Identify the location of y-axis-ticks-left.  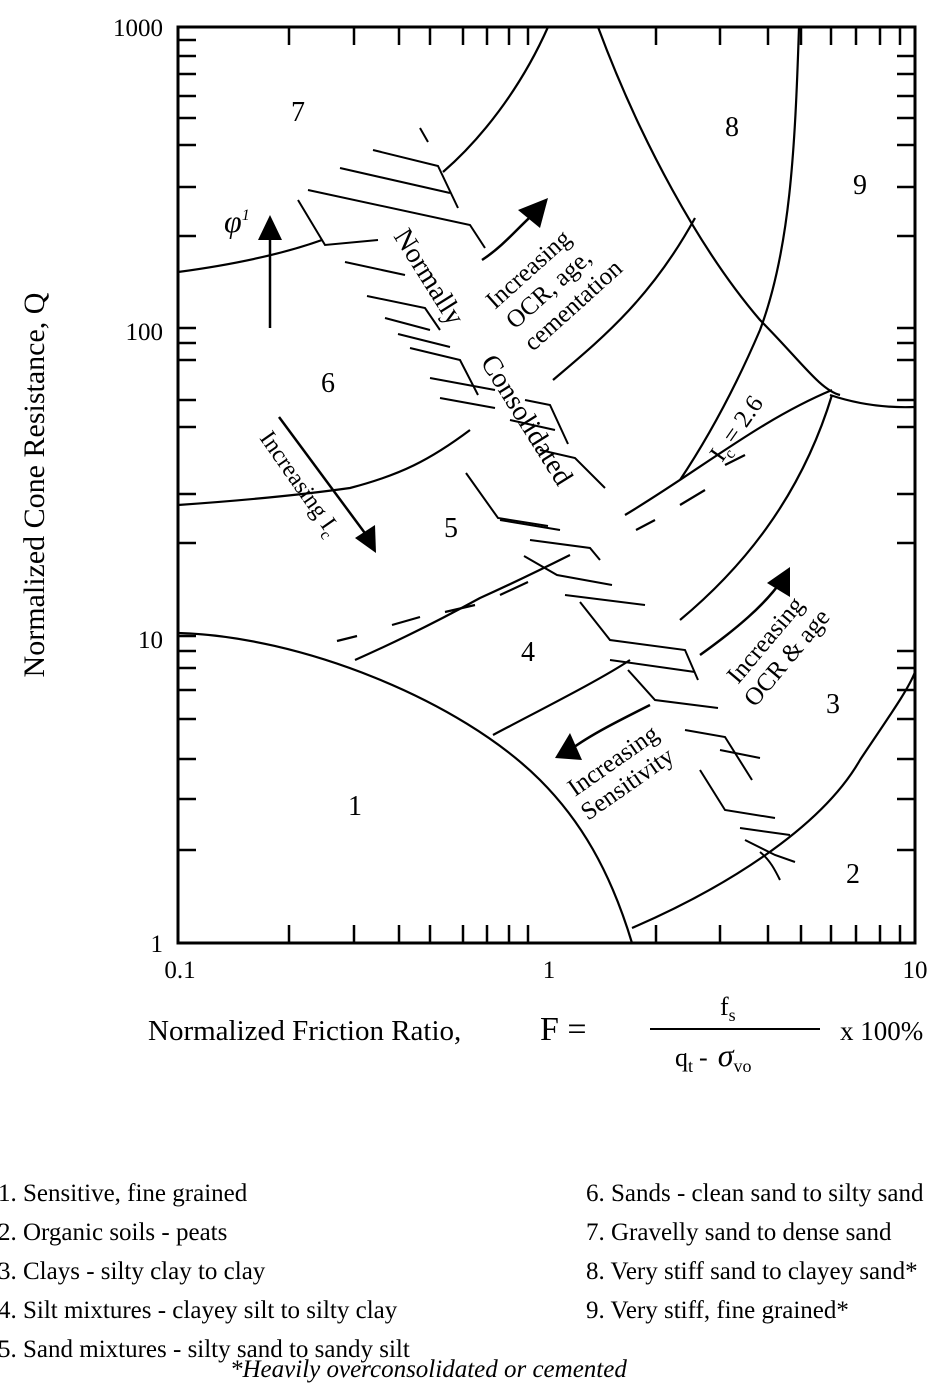
(187, 445).